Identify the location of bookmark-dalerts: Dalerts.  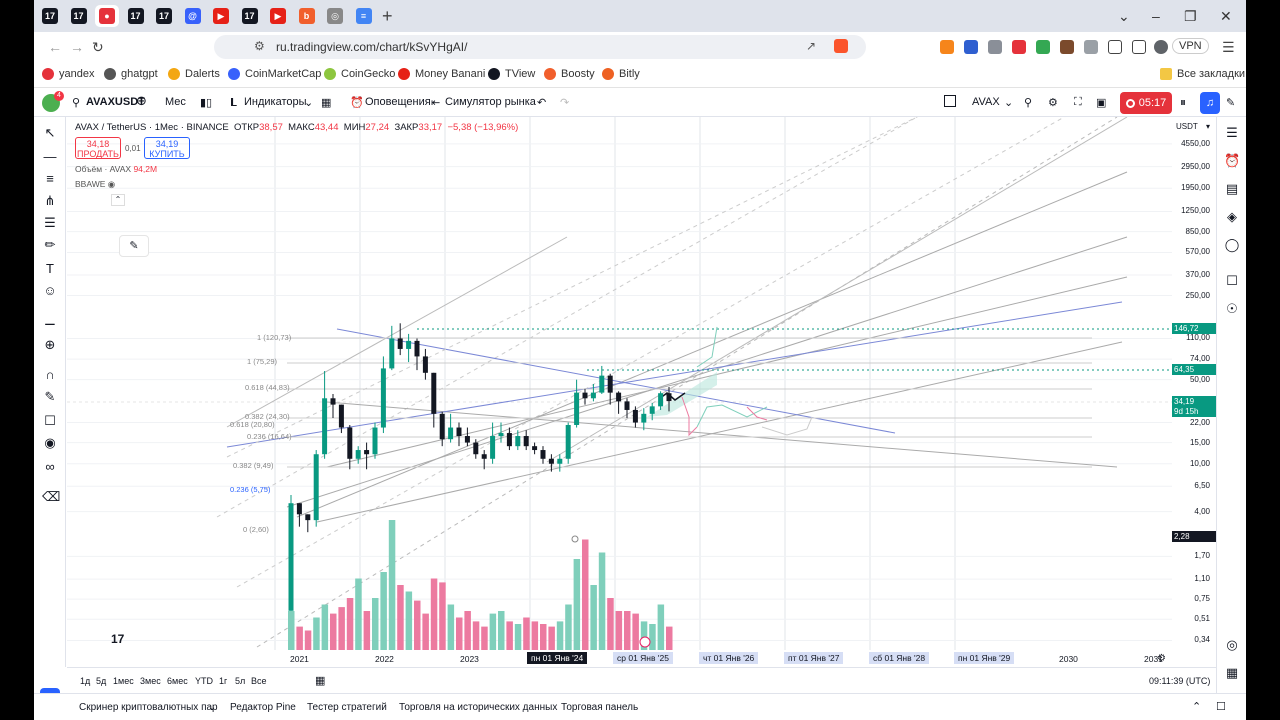
(194, 74).